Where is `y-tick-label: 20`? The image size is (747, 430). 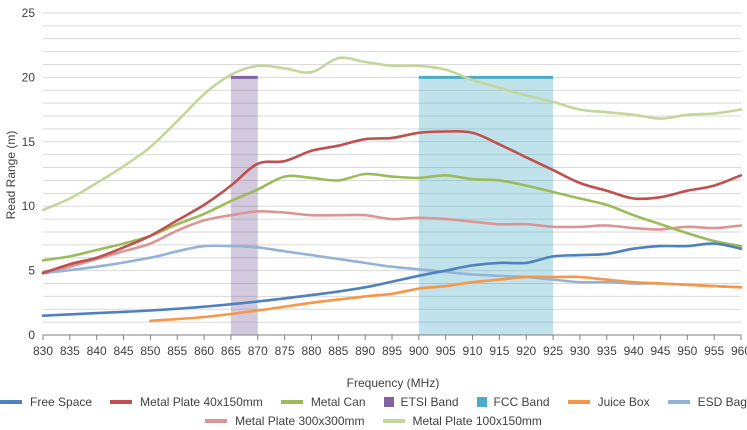
y-tick-label: 20 is located at coordinates (29, 77).